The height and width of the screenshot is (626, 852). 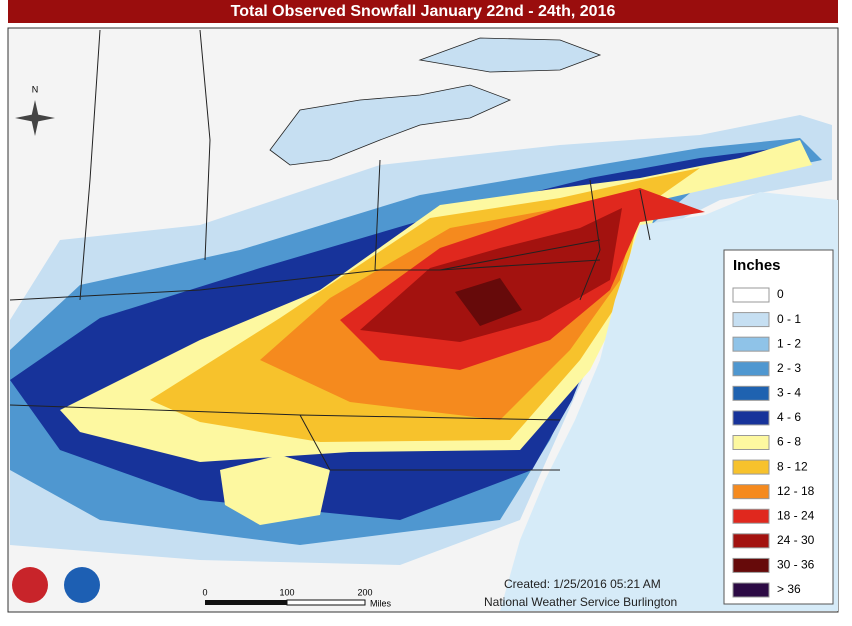 What do you see at coordinates (30, 585) in the screenshot?
I see `nws-logo` at bounding box center [30, 585].